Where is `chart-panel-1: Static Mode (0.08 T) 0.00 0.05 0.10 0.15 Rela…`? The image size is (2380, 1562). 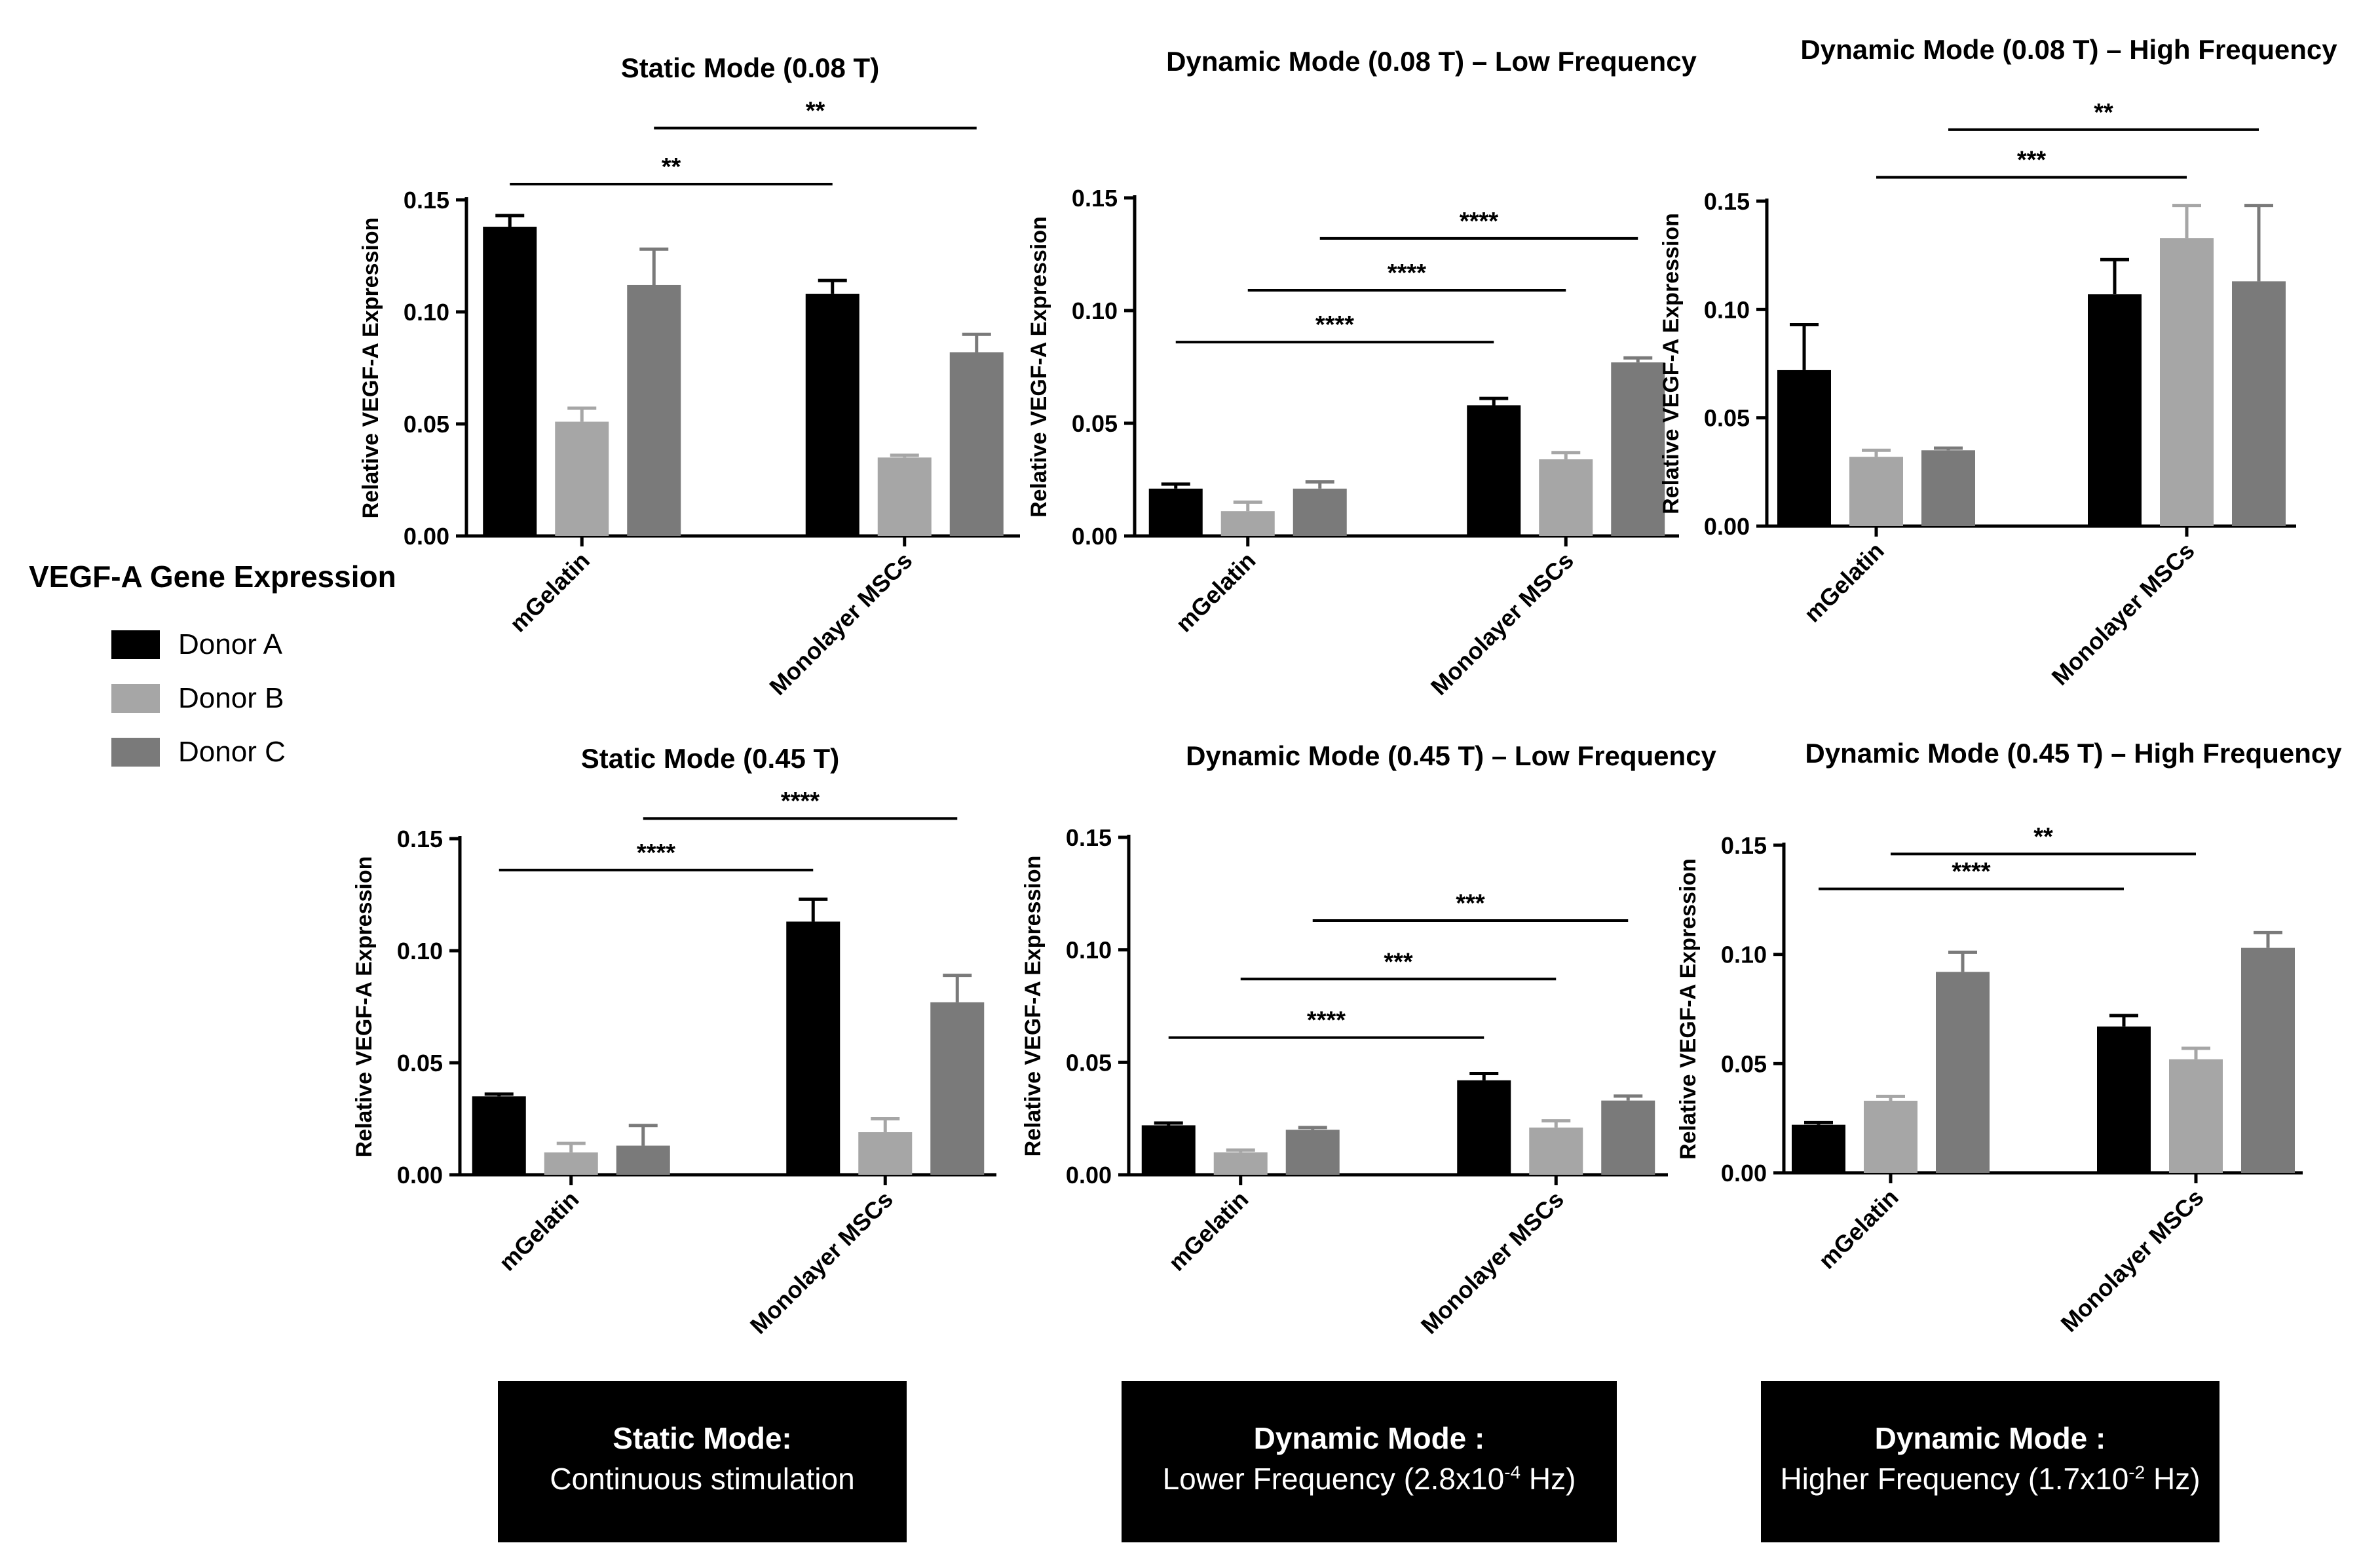 chart-panel-1: Static Mode (0.08 T) 0.00 0.05 0.10 0.15 Rela… is located at coordinates (689, 376).